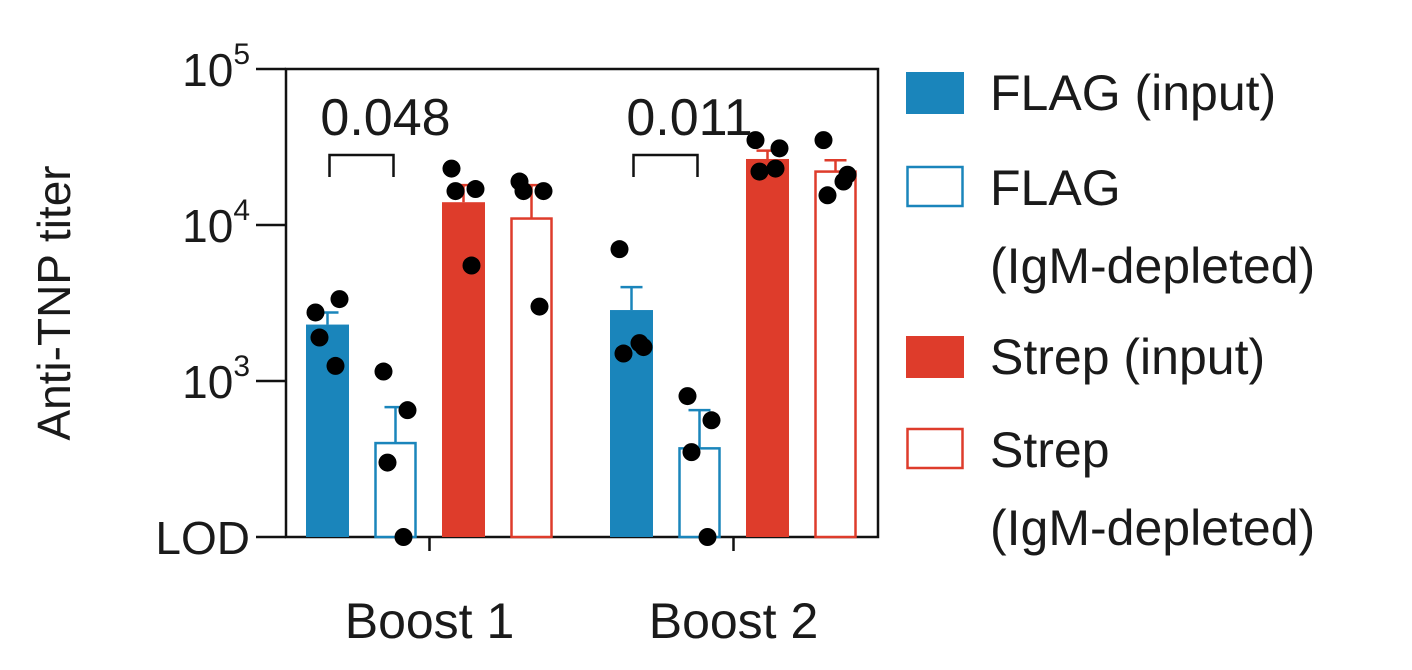 The image size is (1412, 670). Describe the element at coordinates (216, 223) in the screenshot. I see `y-tick-label-2: 10⁴` at that location.